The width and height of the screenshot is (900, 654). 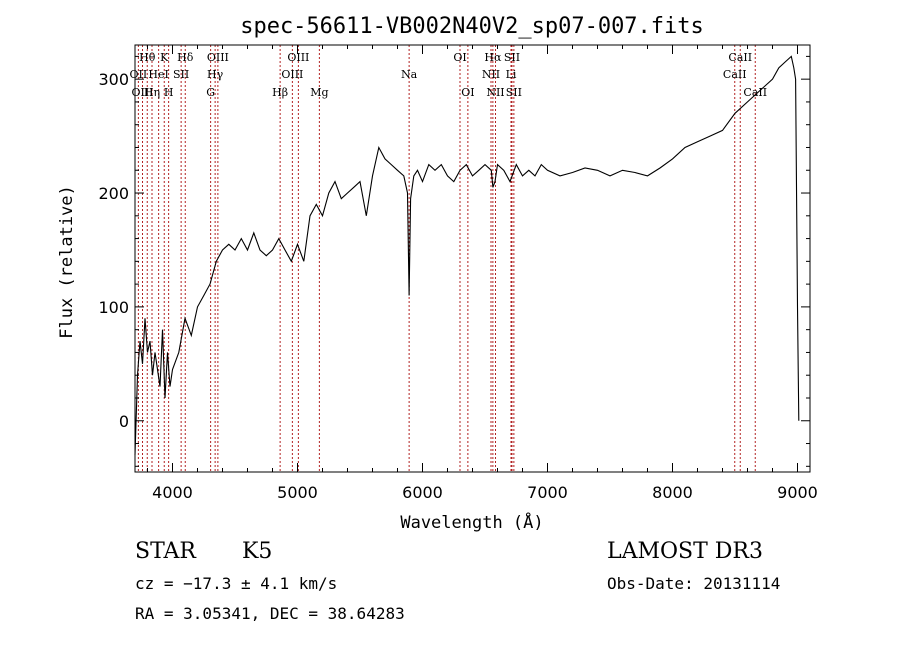 What do you see at coordinates (672, 492) in the screenshot?
I see `x-tick-label: 8000` at bounding box center [672, 492].